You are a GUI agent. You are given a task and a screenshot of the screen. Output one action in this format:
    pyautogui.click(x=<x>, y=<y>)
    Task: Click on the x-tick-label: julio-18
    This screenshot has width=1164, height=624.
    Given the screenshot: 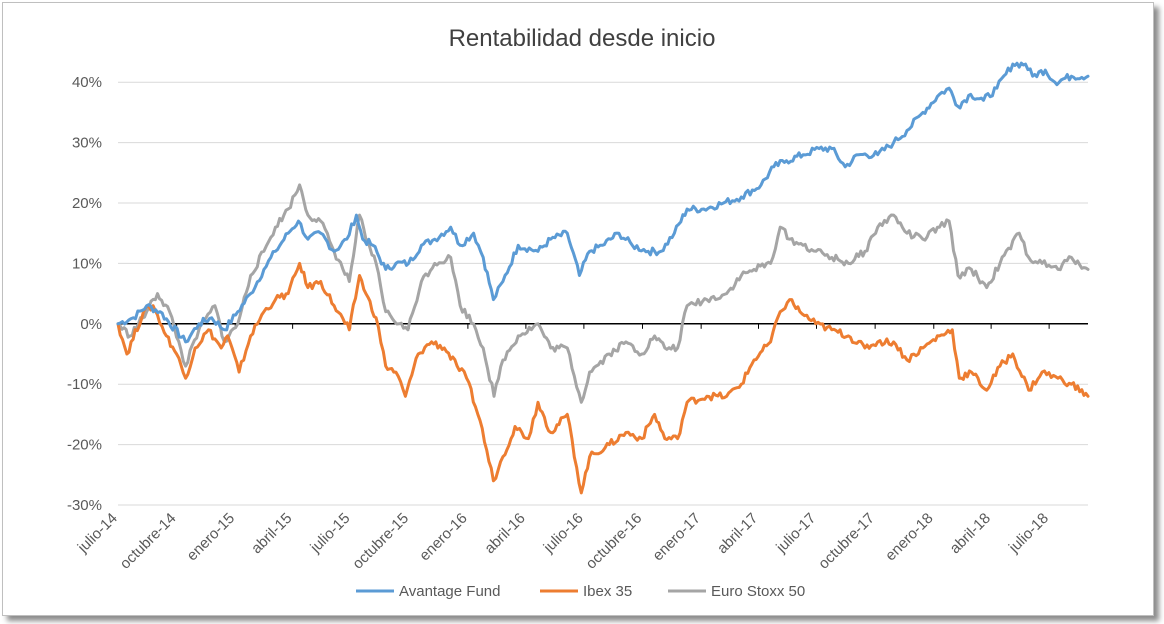 What is the action you would take?
    pyautogui.click(x=1028, y=533)
    